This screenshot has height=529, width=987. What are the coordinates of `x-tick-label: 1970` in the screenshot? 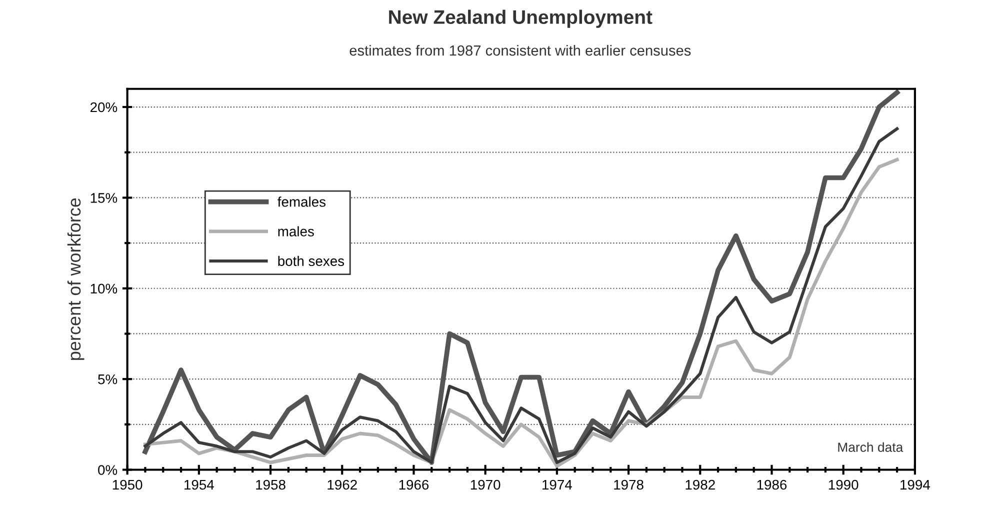 It's located at (485, 485).